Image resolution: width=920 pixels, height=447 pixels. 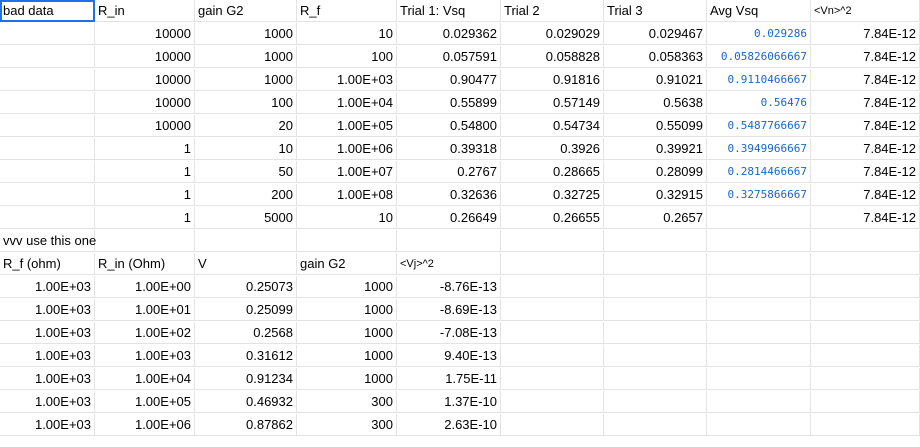 I want to click on data-cell: 0.39921, so click(x=655, y=149).